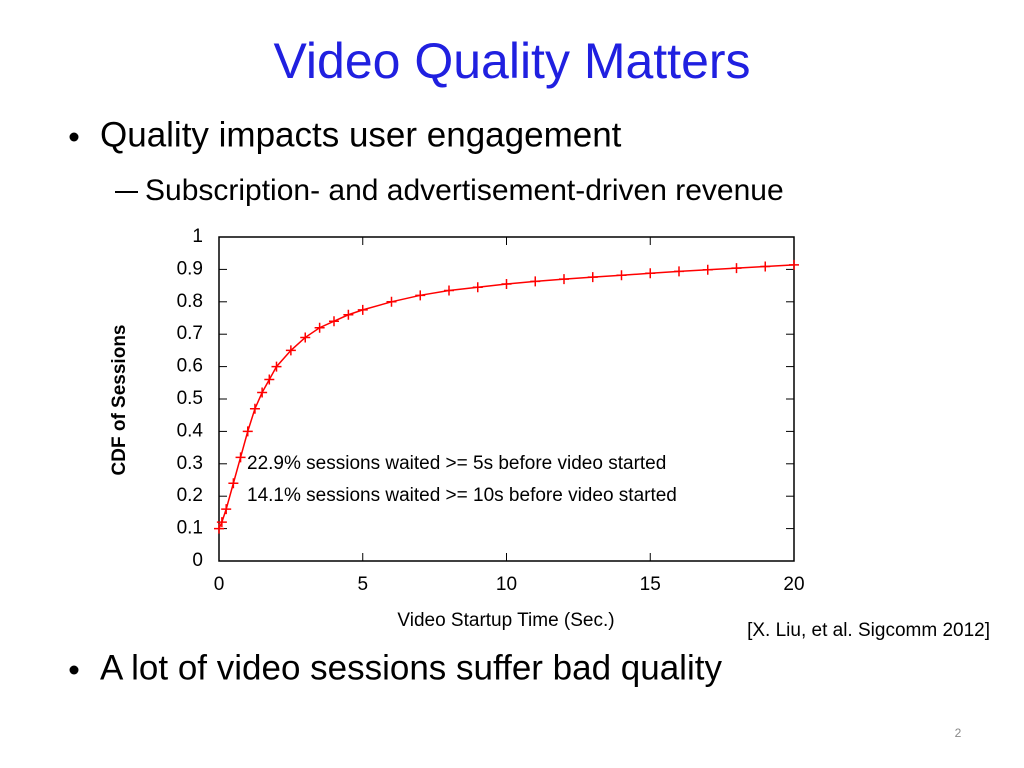 The height and width of the screenshot is (768, 1024). I want to click on y-tick-label: 0.7, so click(190, 333).